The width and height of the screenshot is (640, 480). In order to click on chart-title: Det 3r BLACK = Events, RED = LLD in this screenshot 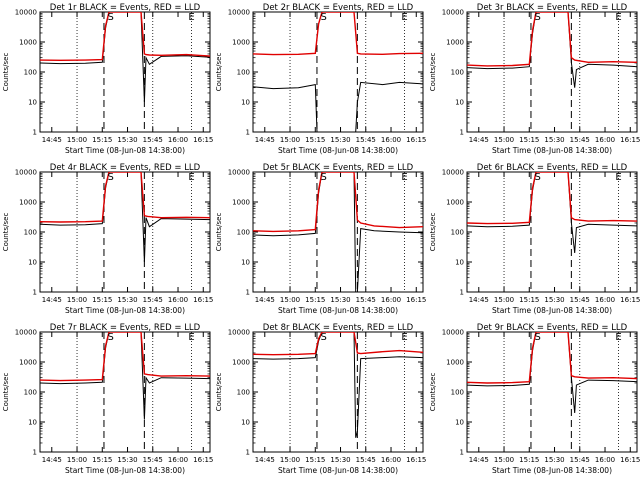, I will do `click(552, 8)`.